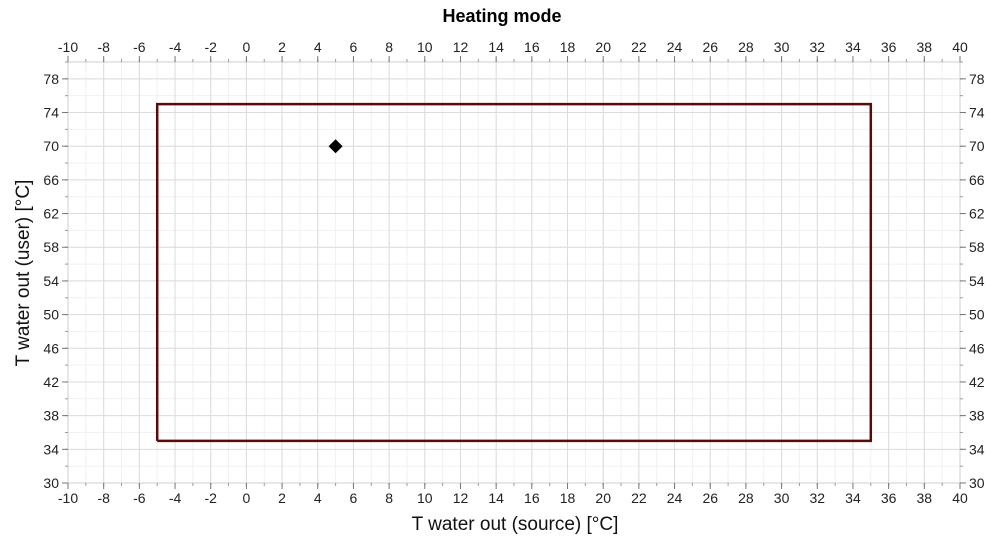  What do you see at coordinates (282, 47) in the screenshot?
I see `x-tick-label-top: 2` at bounding box center [282, 47].